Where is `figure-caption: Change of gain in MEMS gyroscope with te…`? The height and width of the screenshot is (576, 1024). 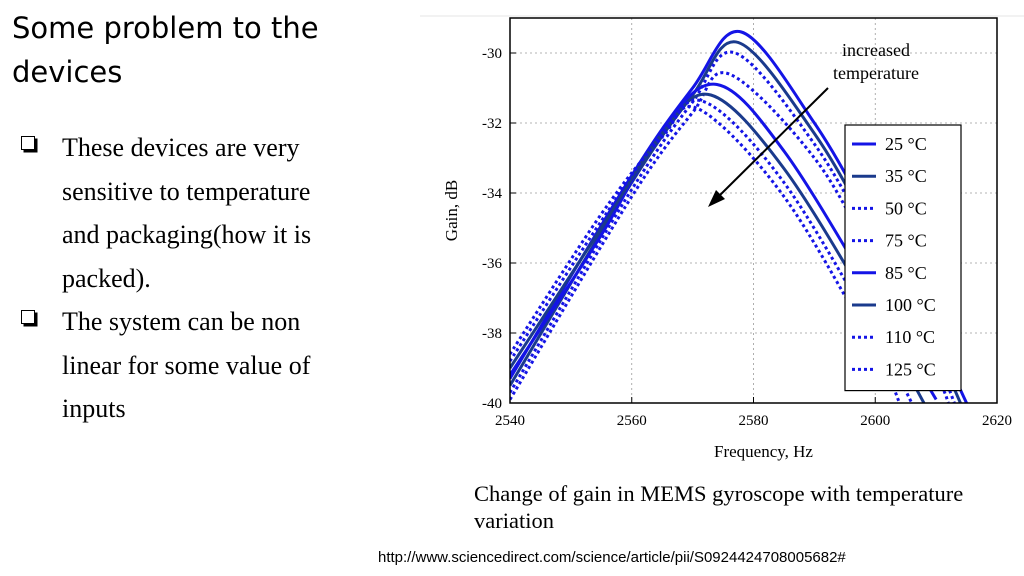 figure-caption: Change of gain in MEMS gyroscope with te… is located at coordinates (719, 507).